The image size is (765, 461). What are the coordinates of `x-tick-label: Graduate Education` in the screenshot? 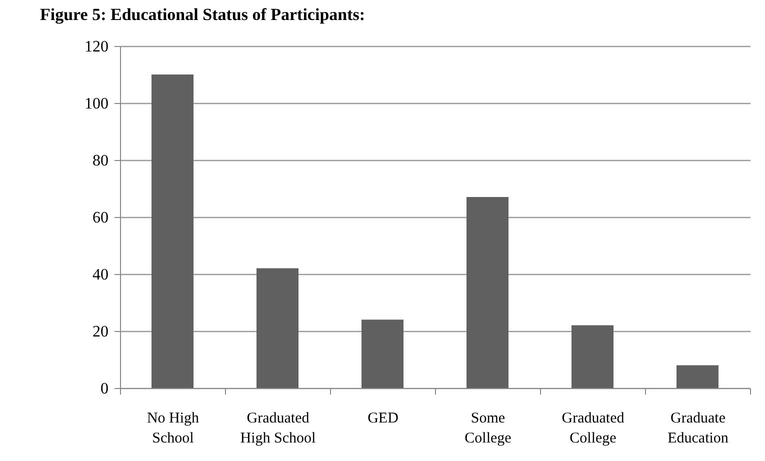 It's located at (698, 428).